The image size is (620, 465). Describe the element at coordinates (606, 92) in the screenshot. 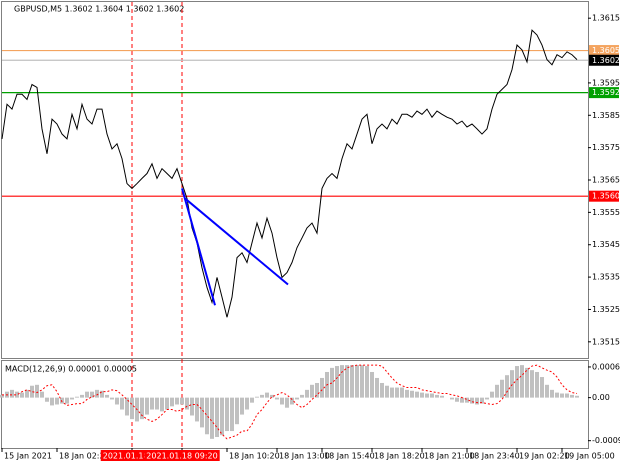

I see `level-label: 1.3592` at that location.